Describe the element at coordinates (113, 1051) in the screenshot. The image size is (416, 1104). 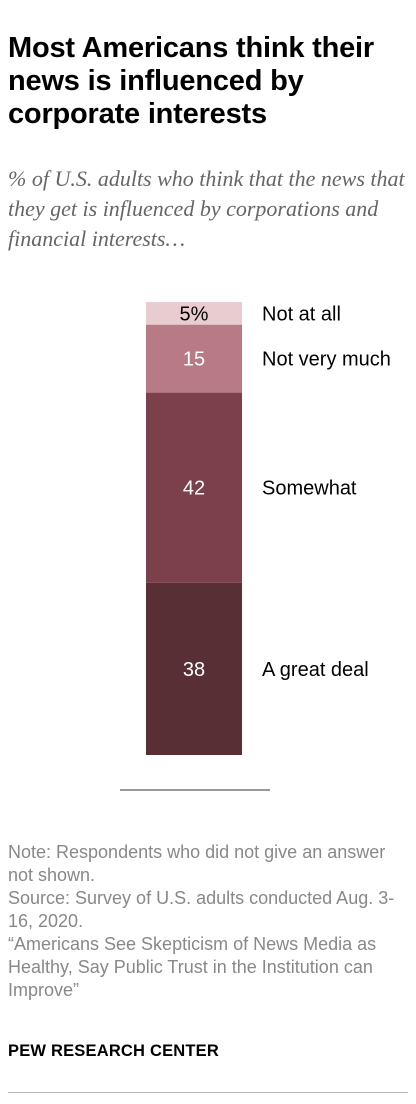
I see `brand-name: PEW RESEARCH CENTER` at that location.